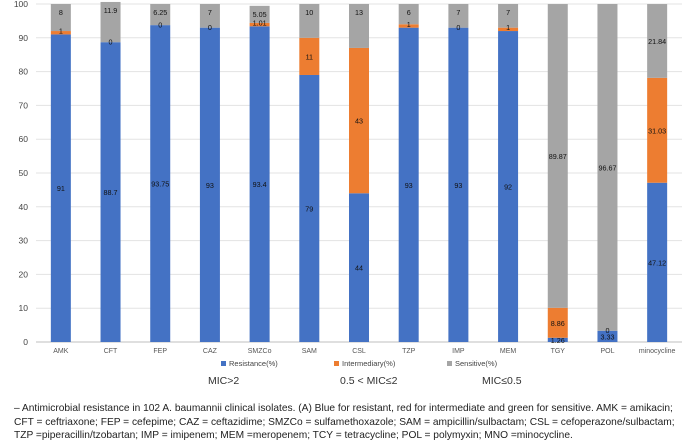 This screenshot has height=447, width=685. I want to click on bar-stack: 92 1 7, so click(508, 173).